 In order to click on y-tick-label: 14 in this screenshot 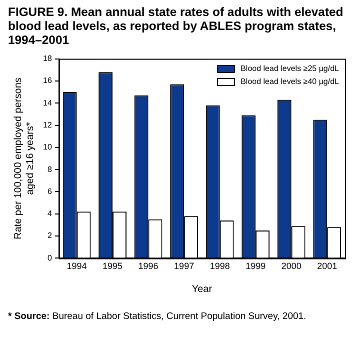, I will do `click(47, 103)`.